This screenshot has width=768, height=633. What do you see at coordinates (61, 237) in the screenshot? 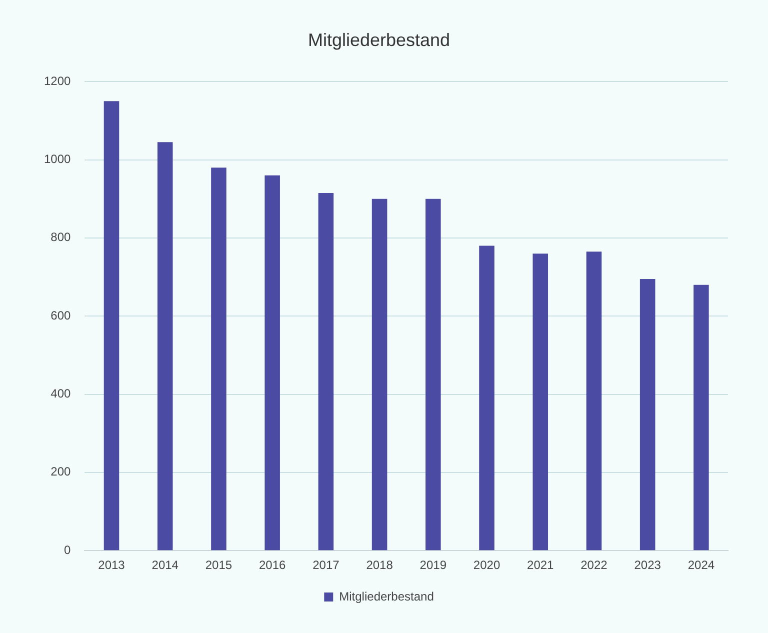
I see `y-tick-label: 800` at bounding box center [61, 237].